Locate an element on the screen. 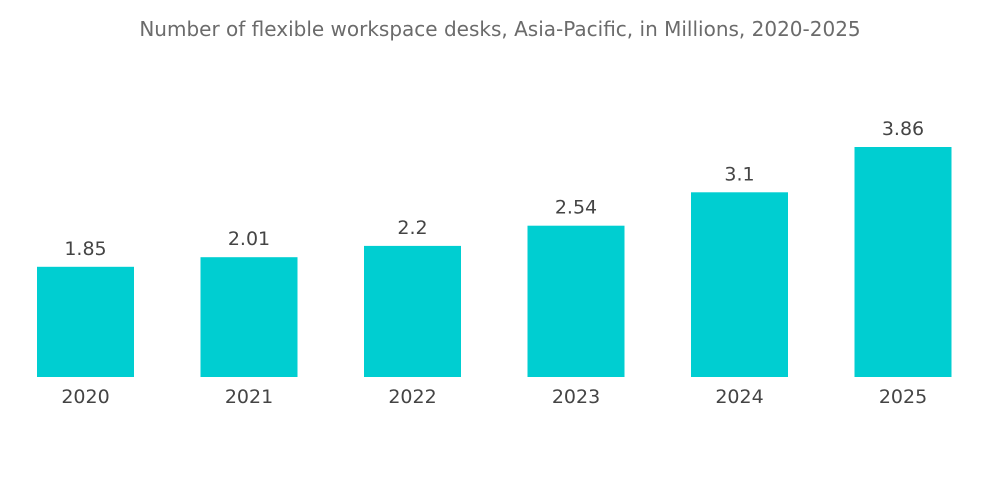  value-label-2024: 3.1 is located at coordinates (739, 174).